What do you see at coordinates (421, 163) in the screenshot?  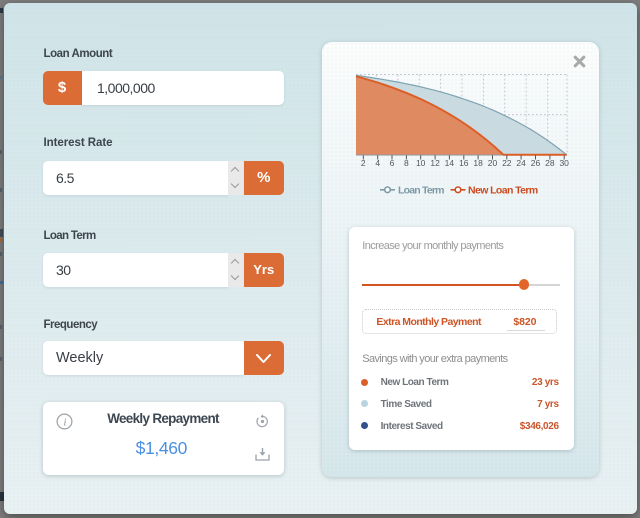 I see `svg-text: 10` at bounding box center [421, 163].